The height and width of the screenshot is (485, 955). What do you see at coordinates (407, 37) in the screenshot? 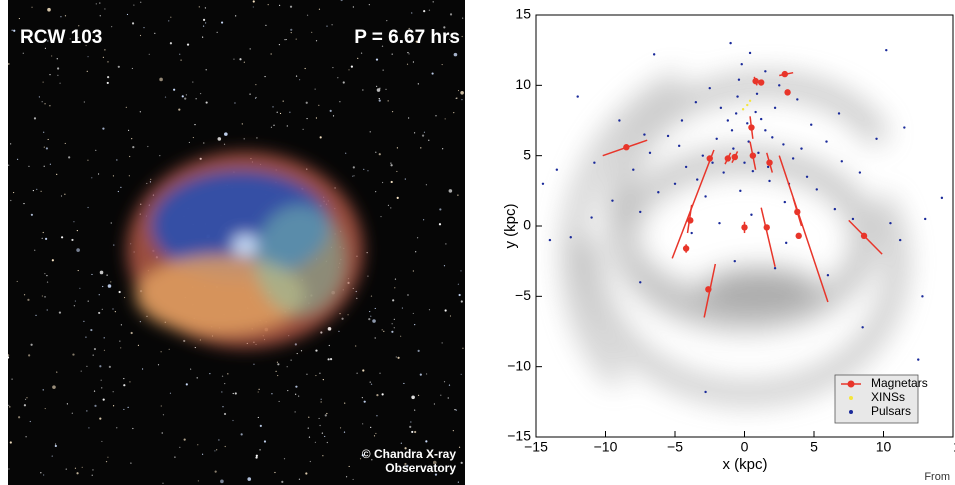
I see `image-period: P = 6.67 hrs` at bounding box center [407, 37].